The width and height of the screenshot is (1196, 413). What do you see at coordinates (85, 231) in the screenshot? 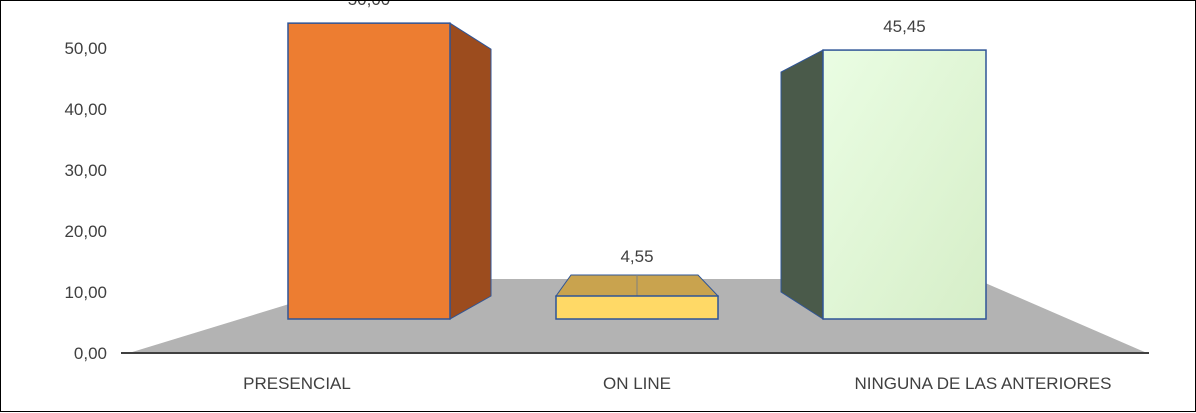
I see `y-tick-label: 20,00` at bounding box center [85, 231].